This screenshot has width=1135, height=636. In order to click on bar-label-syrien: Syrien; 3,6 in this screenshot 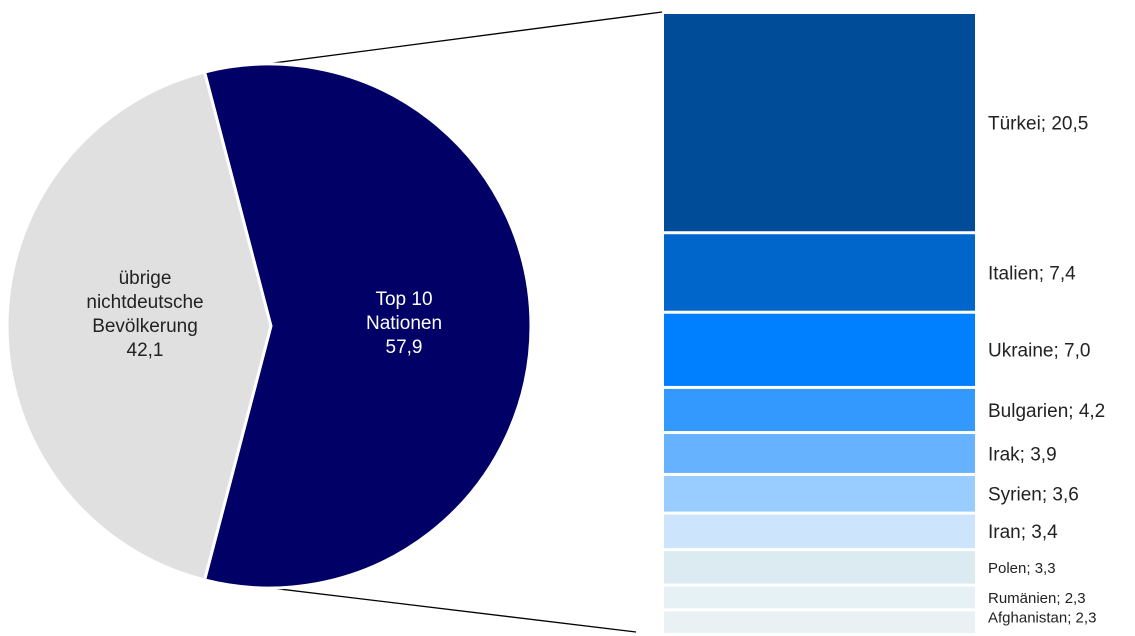, I will do `click(1033, 495)`.